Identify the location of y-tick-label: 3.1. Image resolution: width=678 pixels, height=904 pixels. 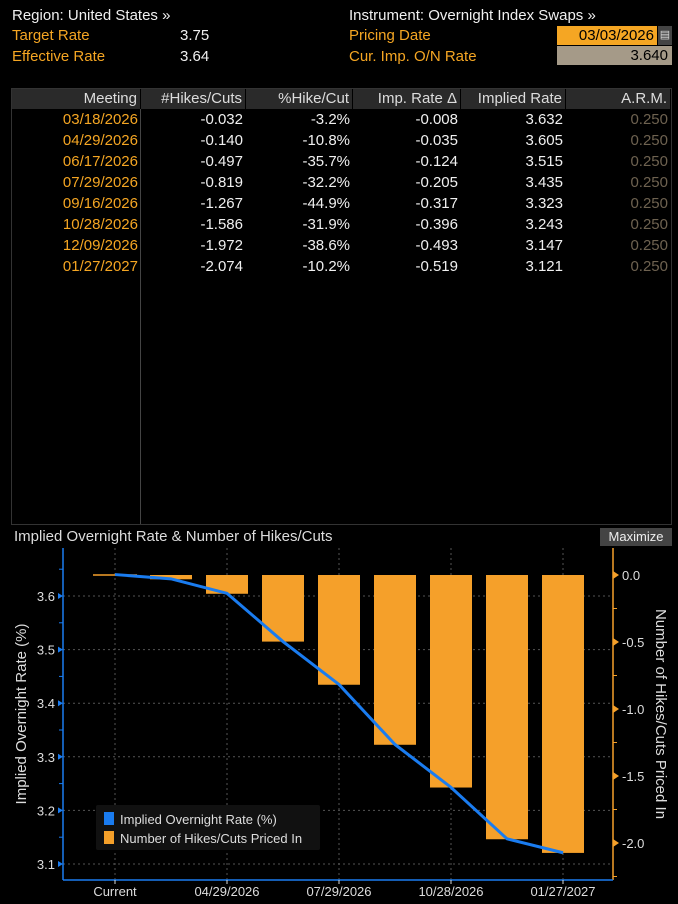
(46, 864).